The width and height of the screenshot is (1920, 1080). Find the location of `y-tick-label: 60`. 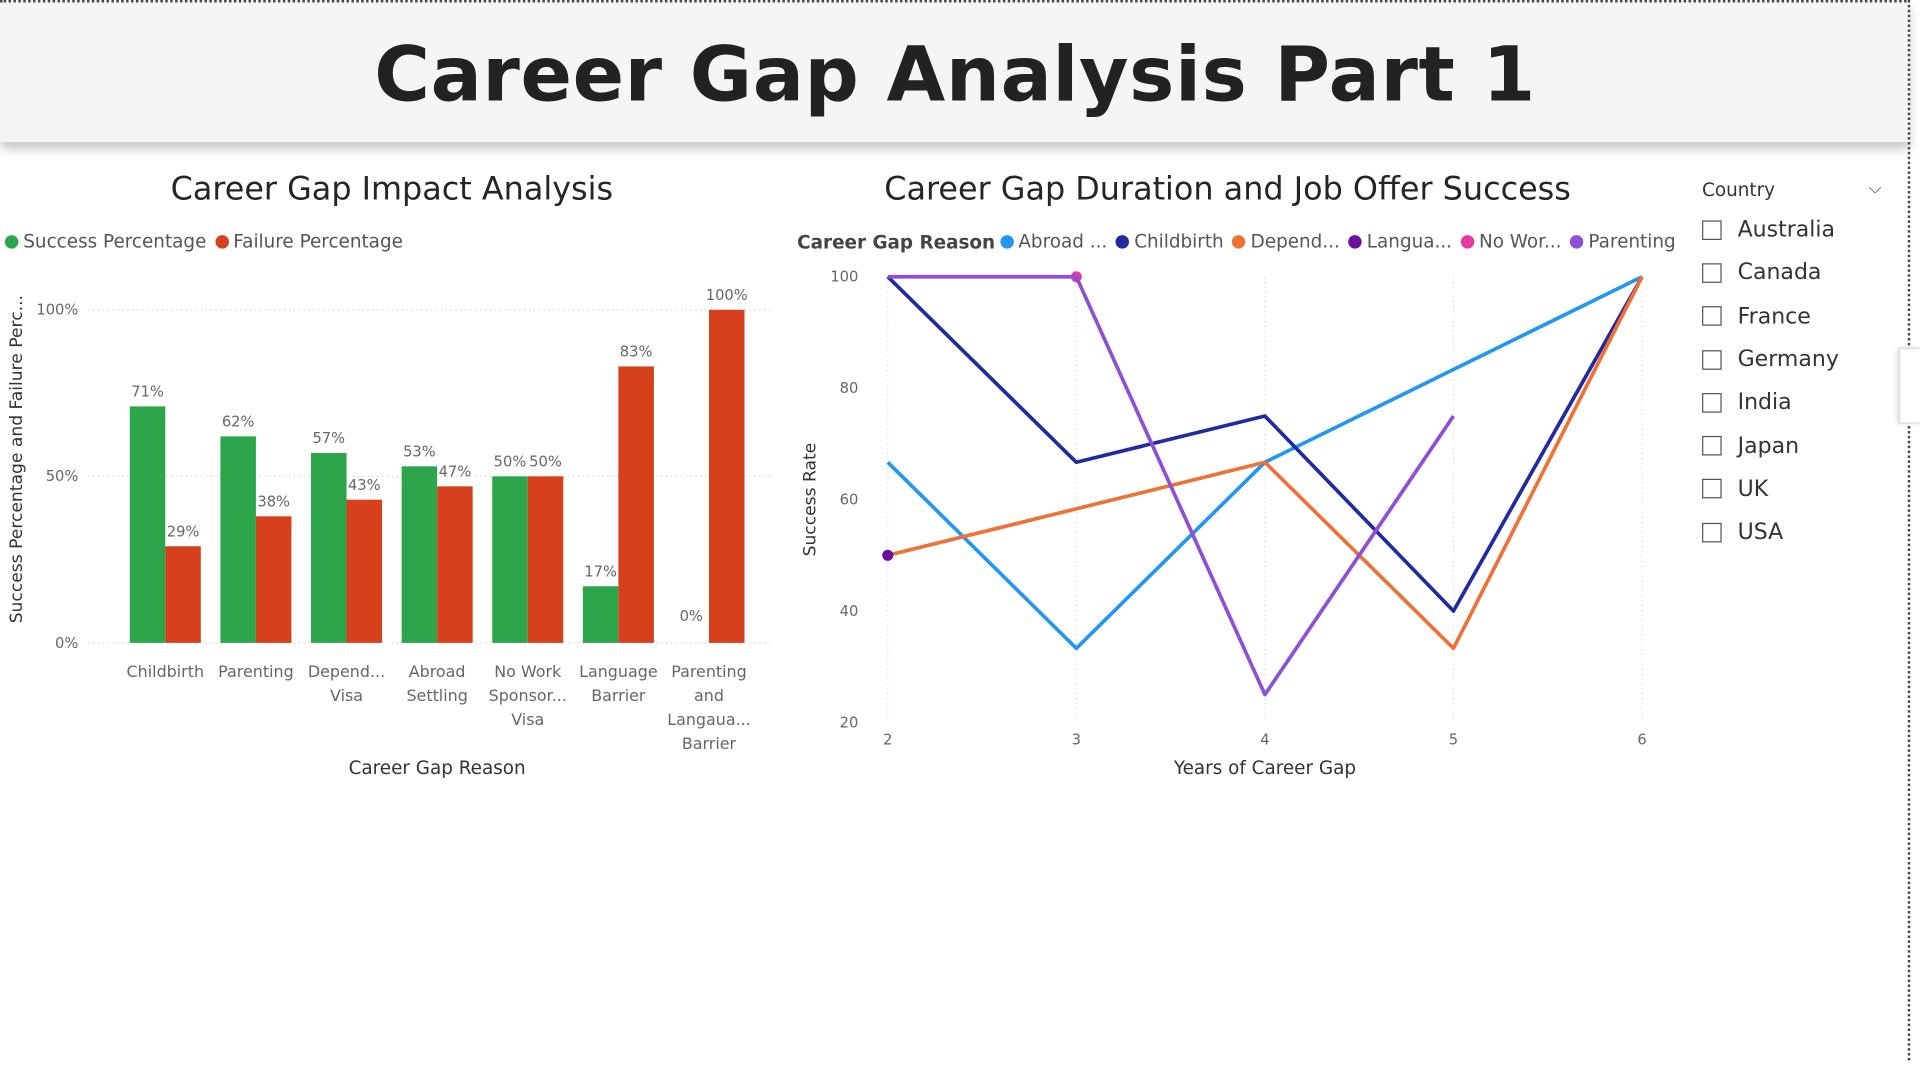

y-tick-label: 60 is located at coordinates (849, 499).